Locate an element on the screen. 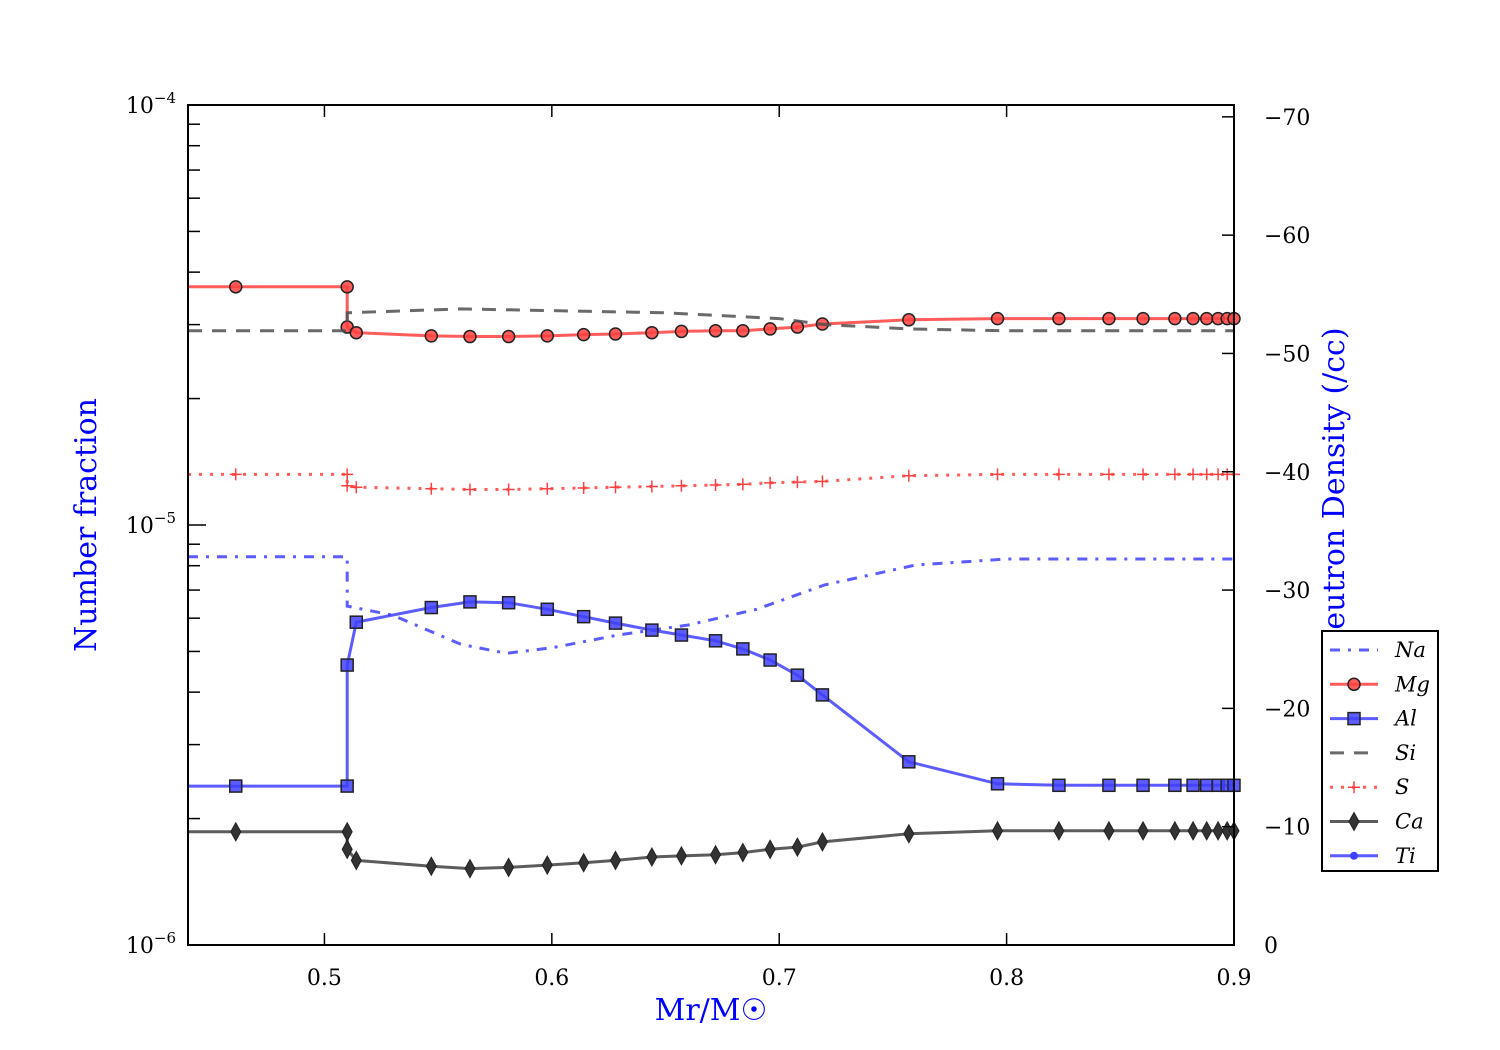 This screenshot has height=1050, width=1500. y2-tick-label: 0 is located at coordinates (1271, 946).